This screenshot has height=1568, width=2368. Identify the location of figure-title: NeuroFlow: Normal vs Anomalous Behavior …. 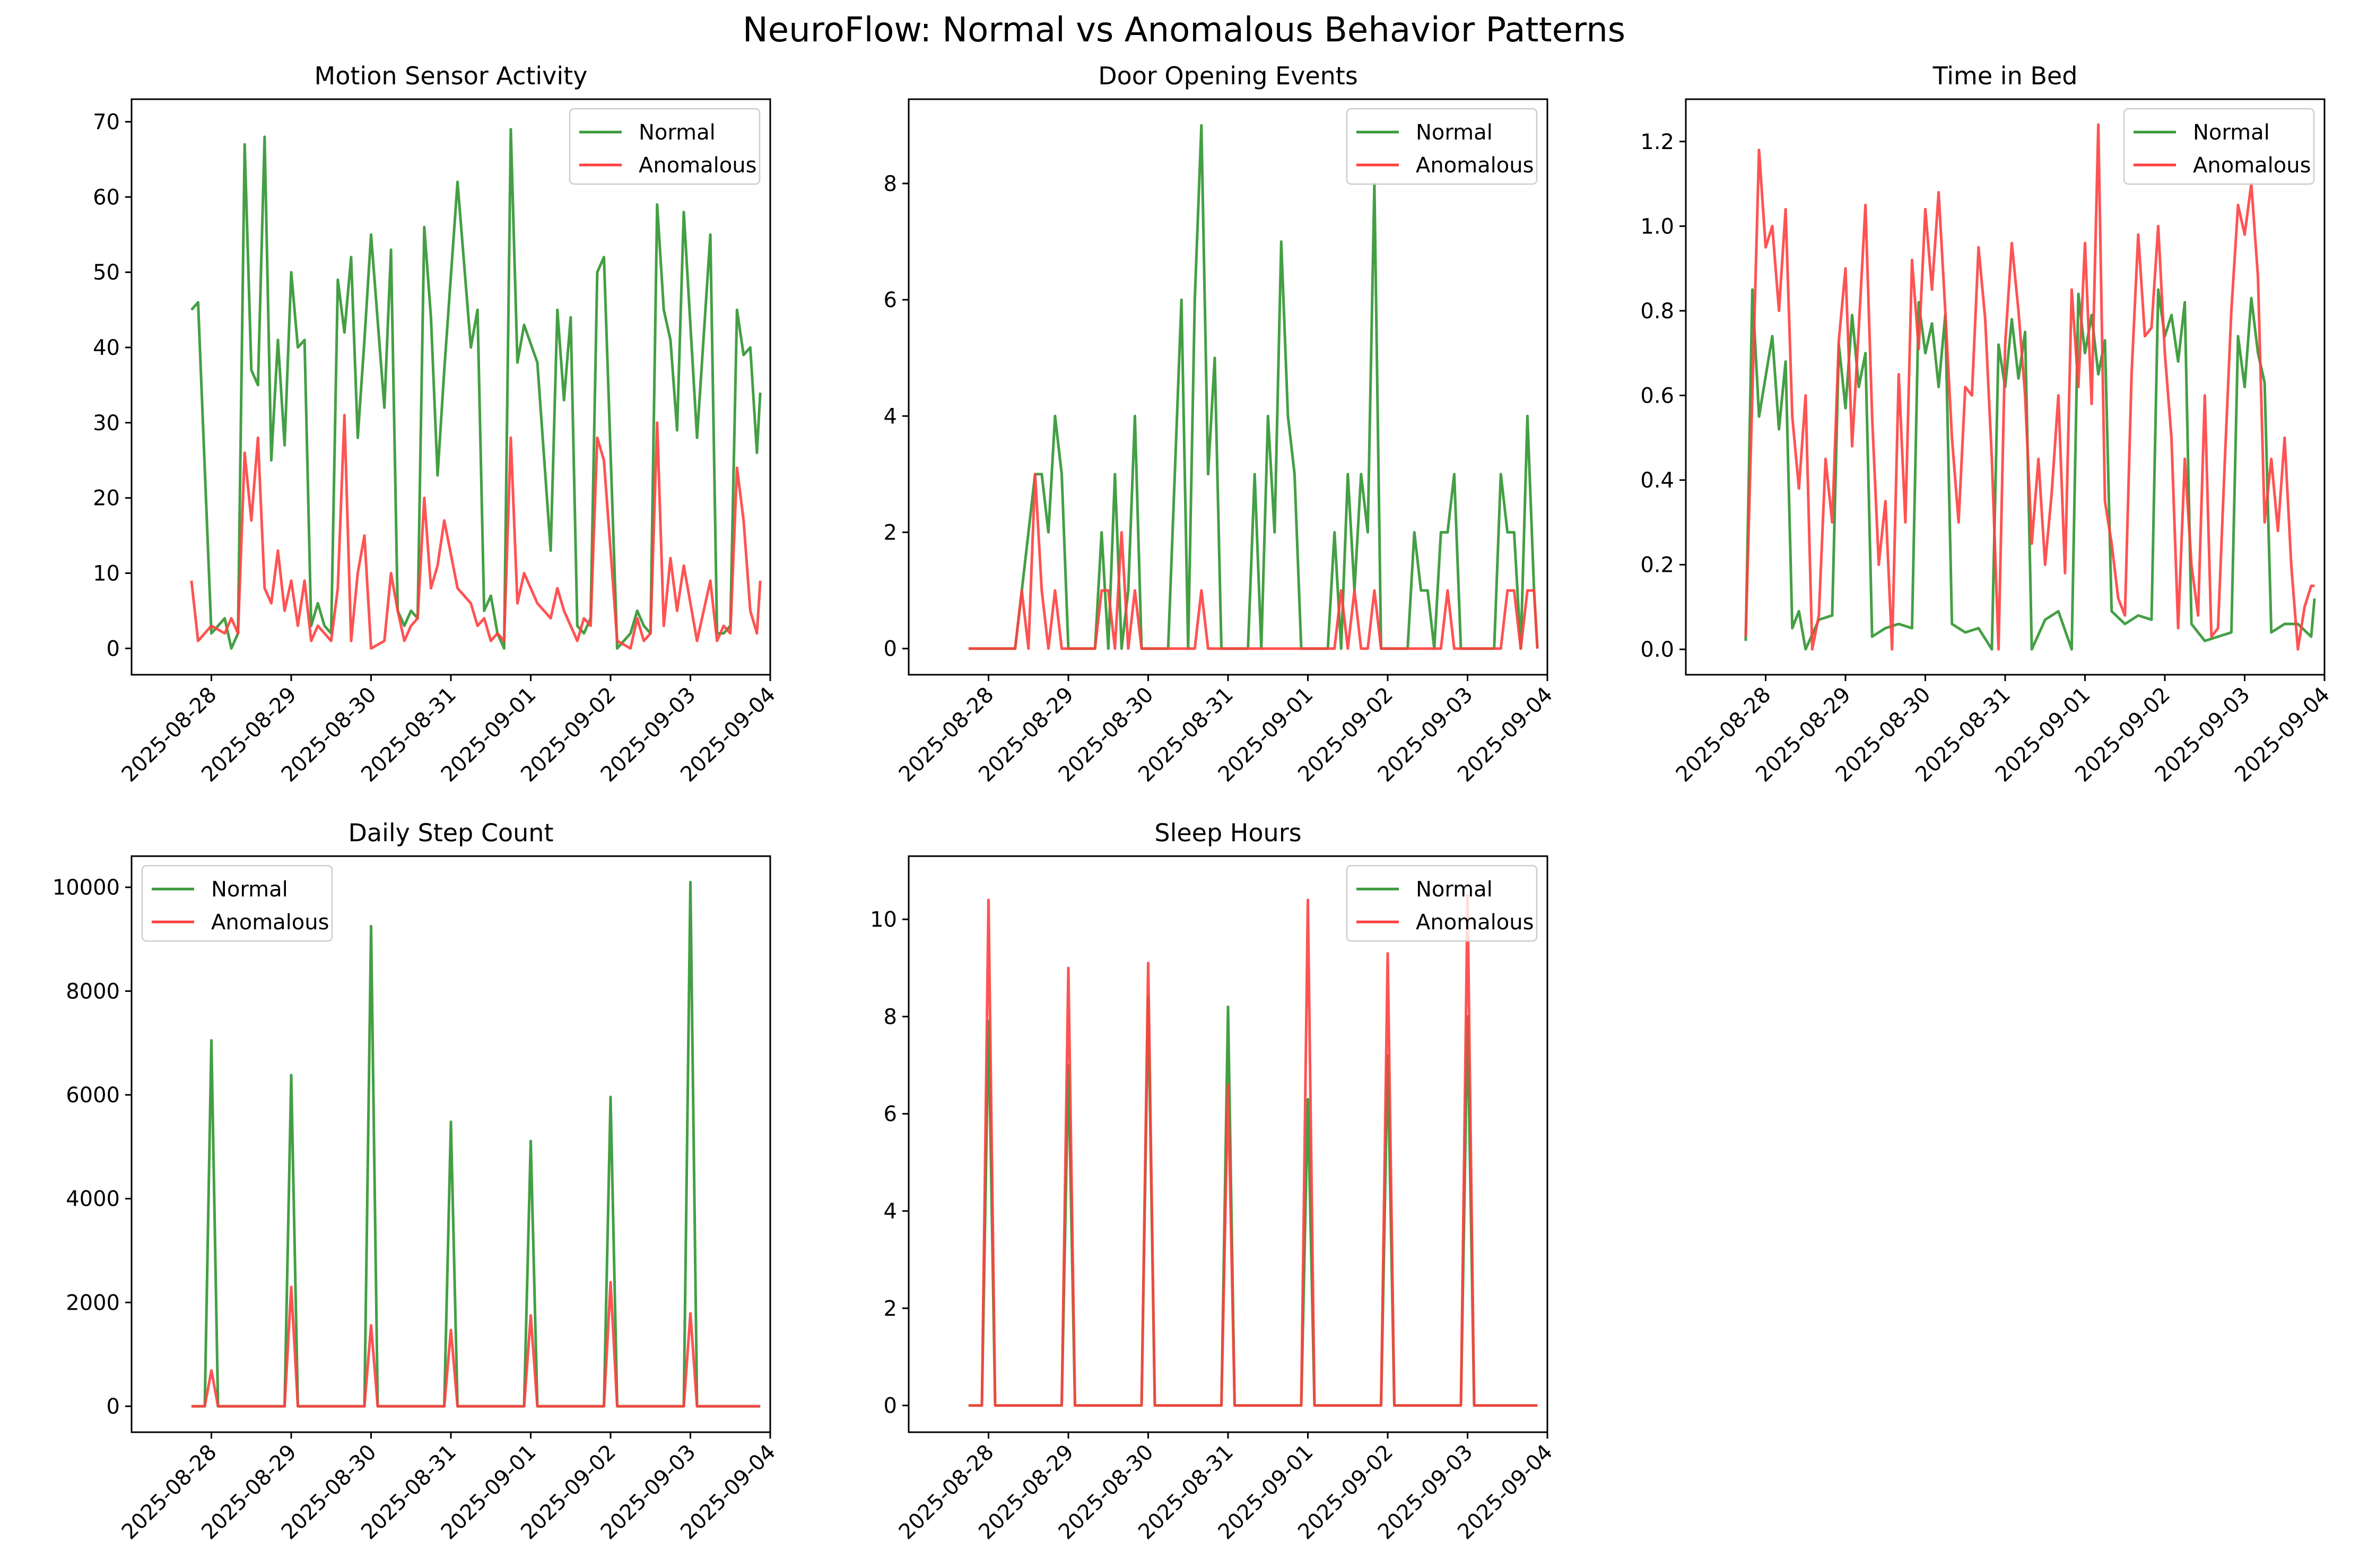
(1184, 31).